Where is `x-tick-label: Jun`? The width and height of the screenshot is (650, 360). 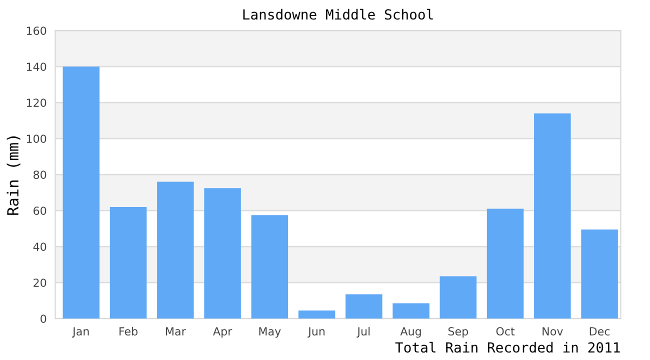
x-tick-label: Jun is located at coordinates (316, 332).